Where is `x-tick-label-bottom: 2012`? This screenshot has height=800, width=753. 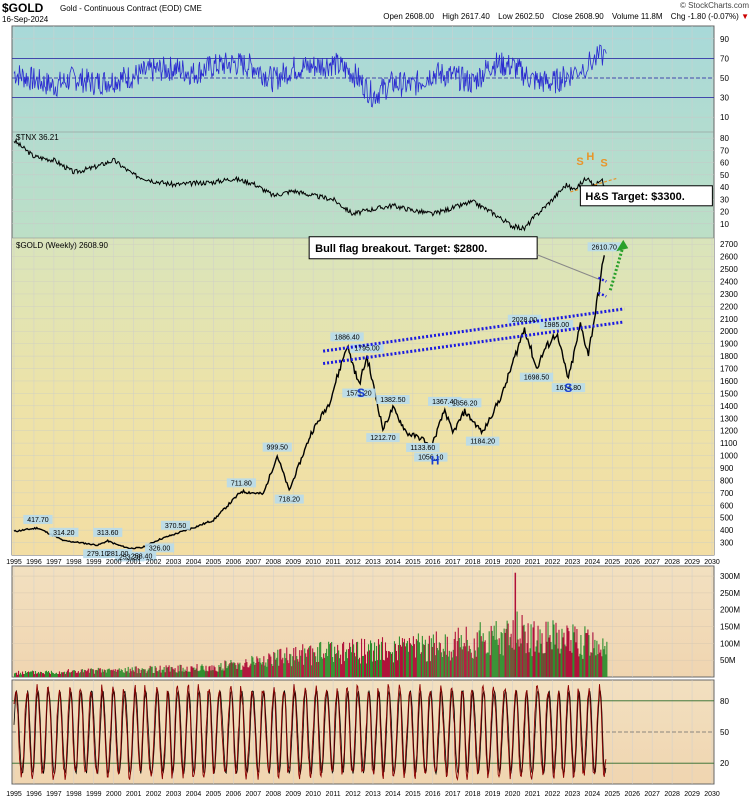 x-tick-label-bottom: 2012 is located at coordinates (353, 794).